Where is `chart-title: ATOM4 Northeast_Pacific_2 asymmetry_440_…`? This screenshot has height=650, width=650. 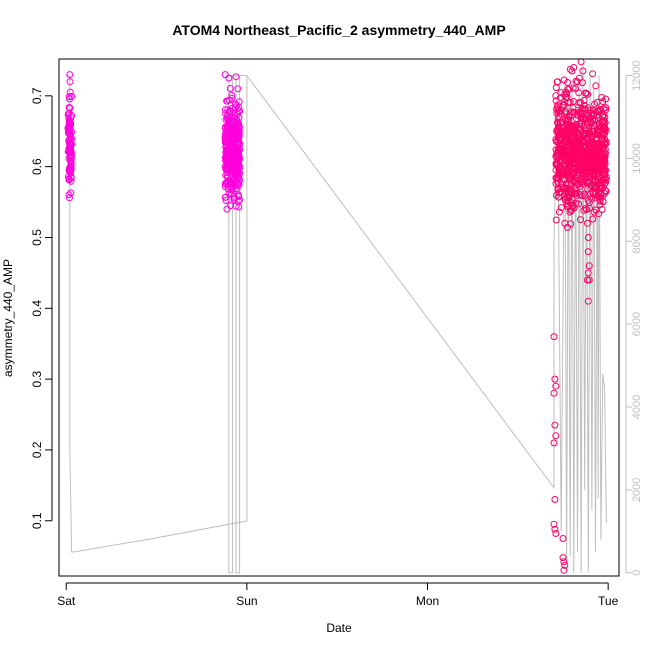
chart-title: ATOM4 Northeast_Pacific_2 asymmetry_440_… is located at coordinates (338, 30).